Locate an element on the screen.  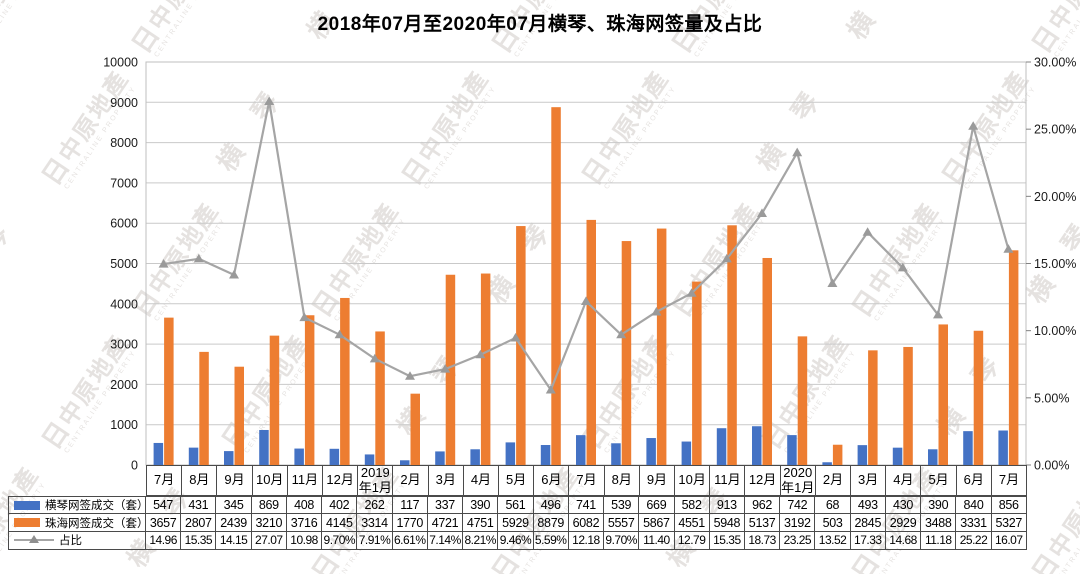
value-cell: 3716 is located at coordinates (305, 522).